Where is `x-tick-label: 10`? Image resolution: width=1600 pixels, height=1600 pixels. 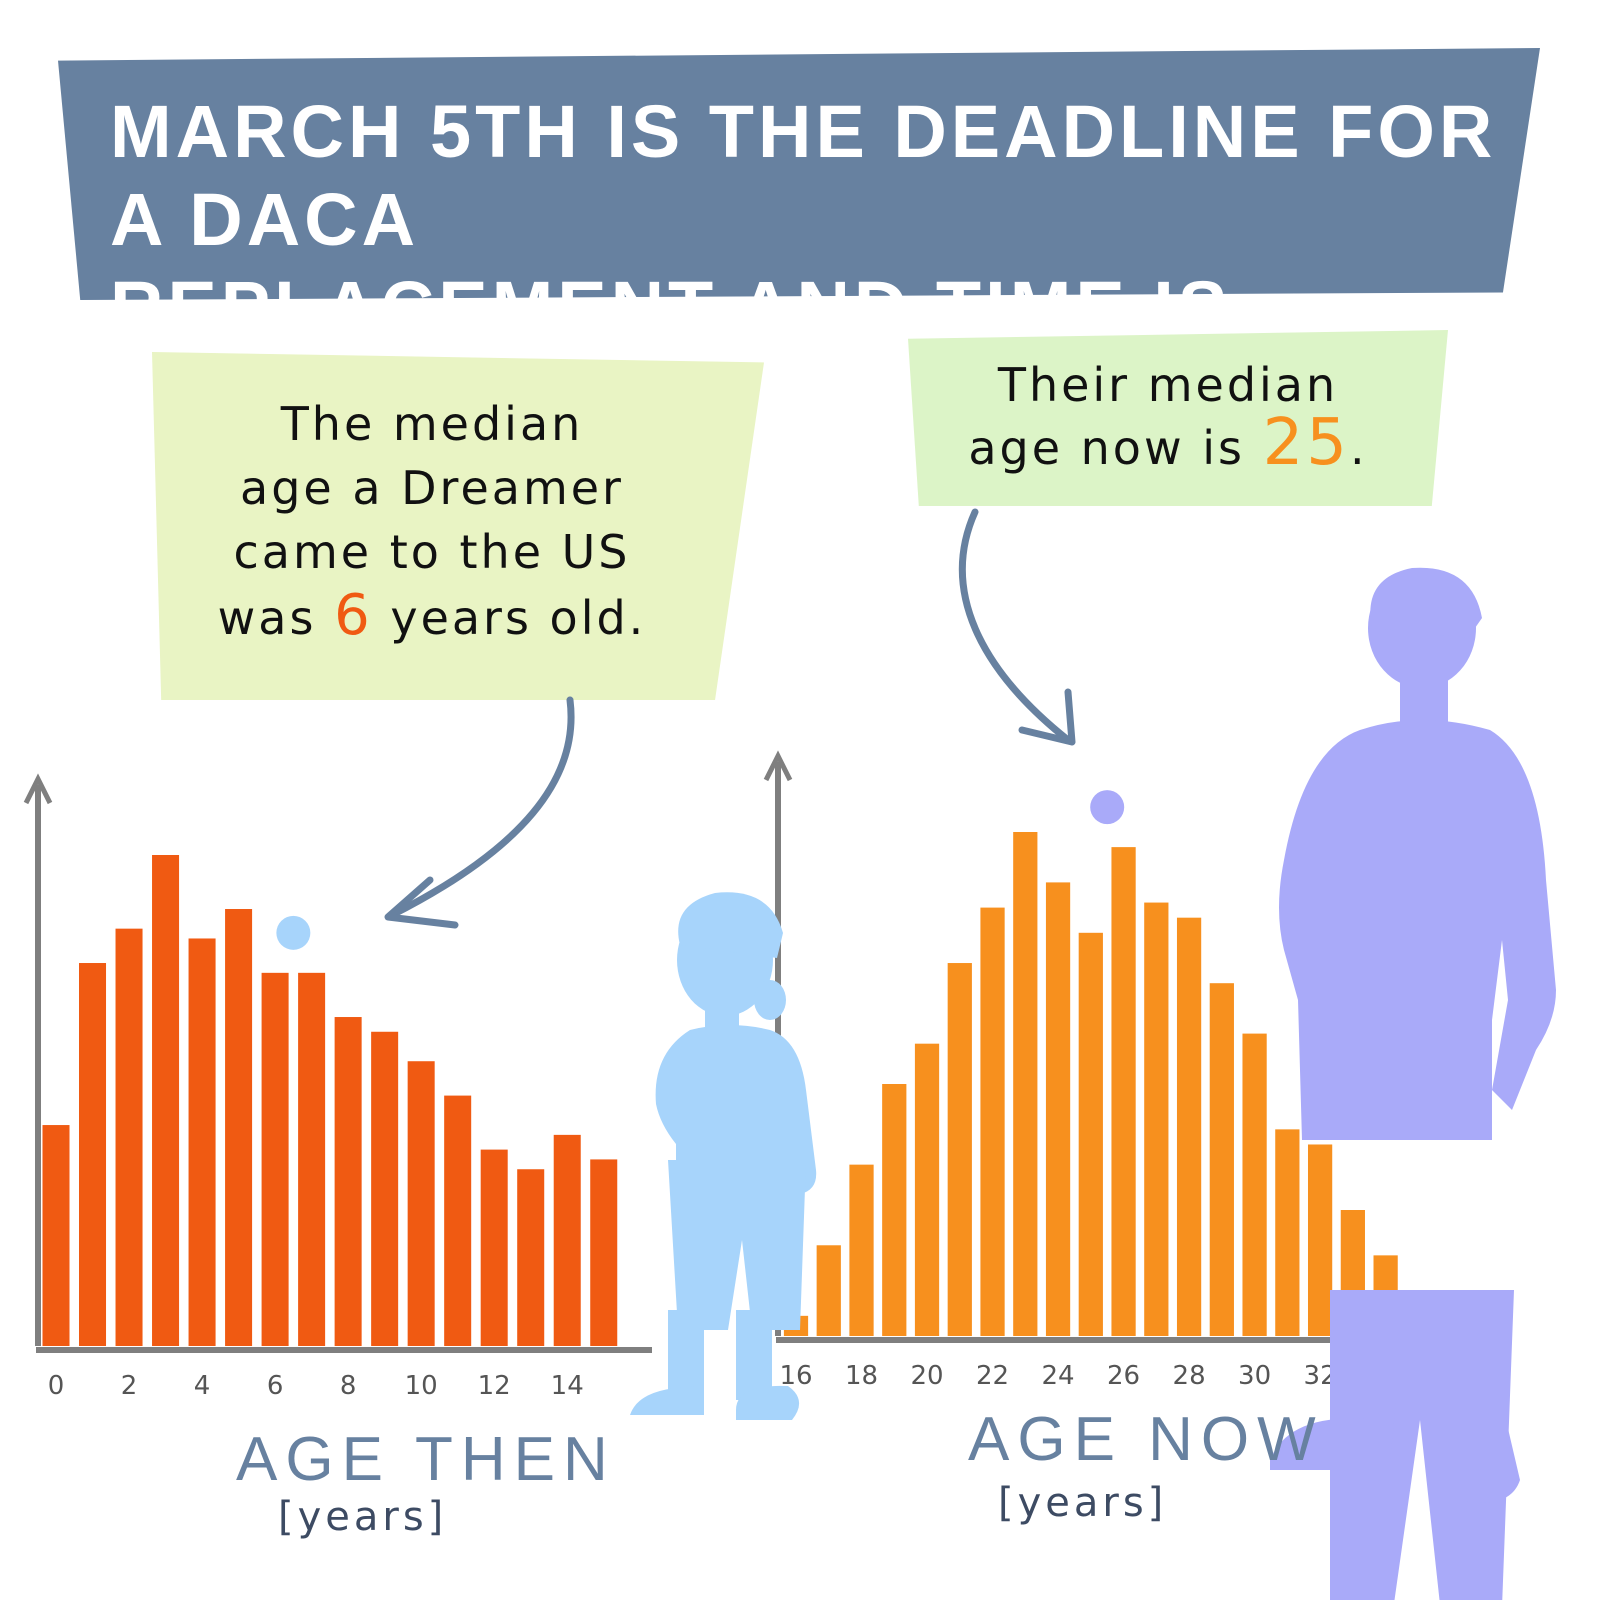 x-tick-label: 10 is located at coordinates (421, 1386).